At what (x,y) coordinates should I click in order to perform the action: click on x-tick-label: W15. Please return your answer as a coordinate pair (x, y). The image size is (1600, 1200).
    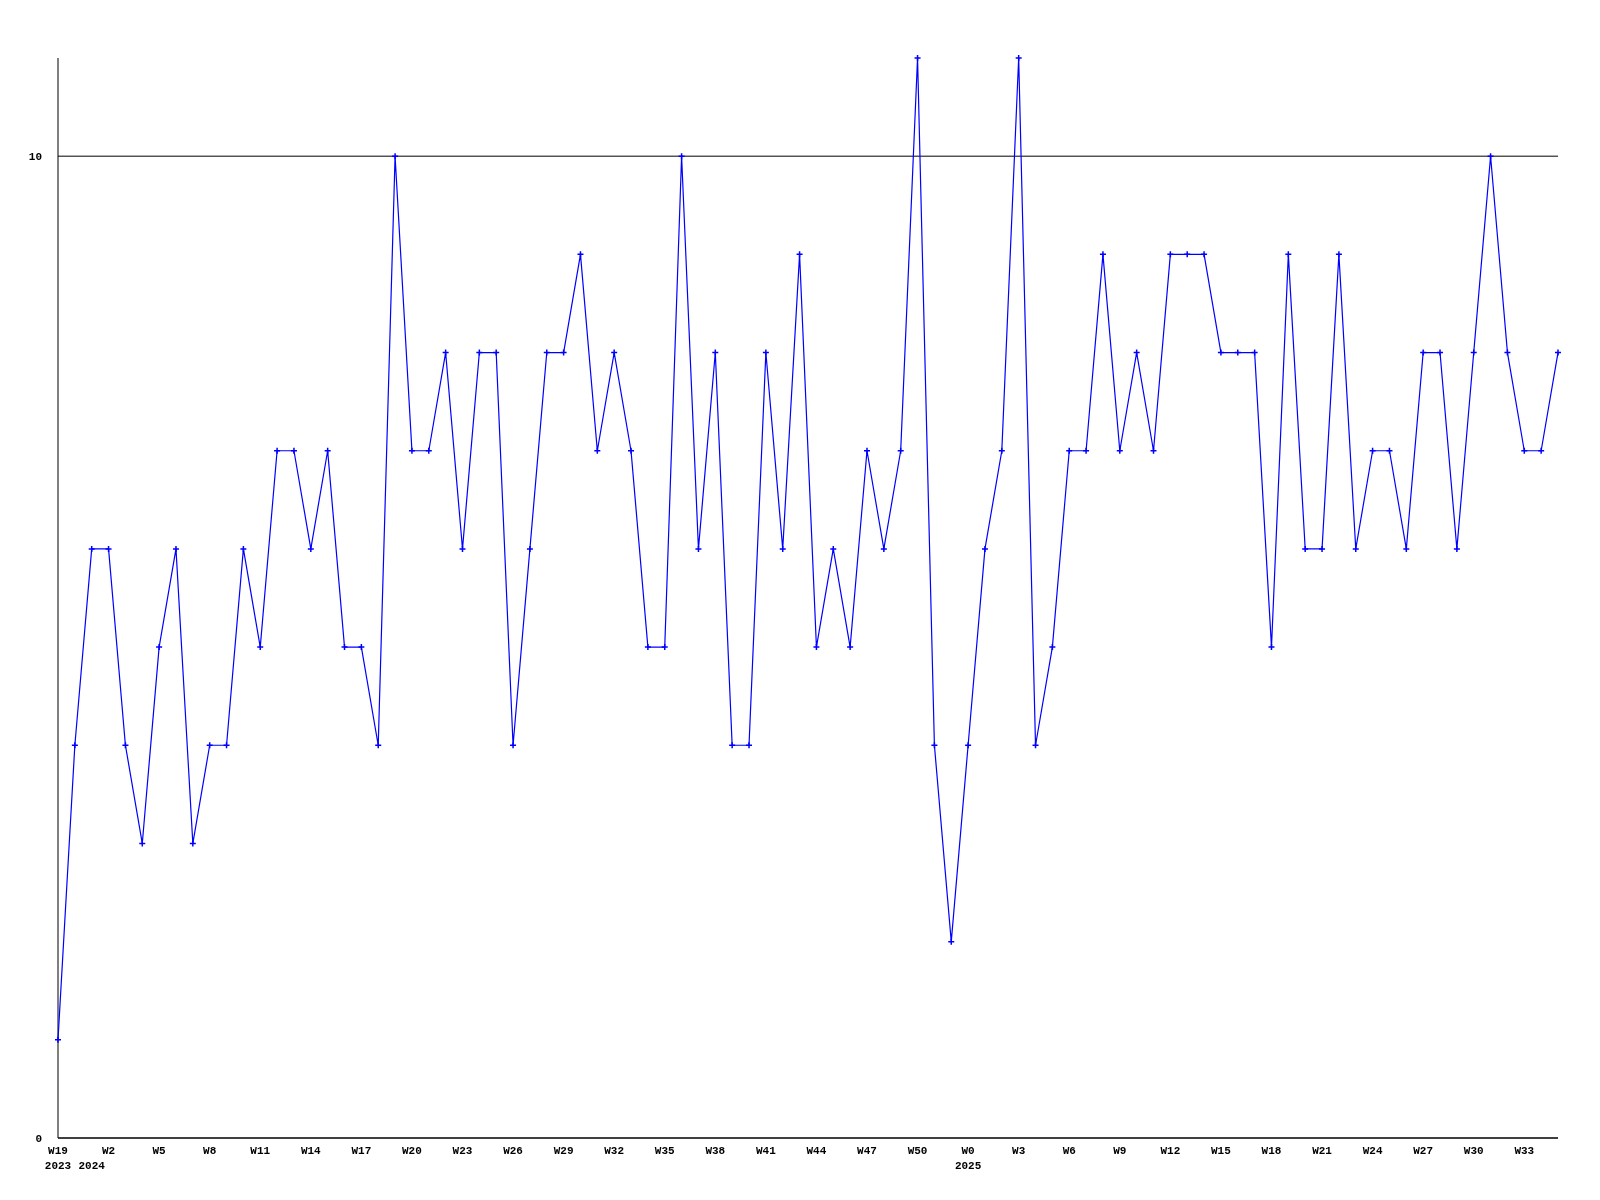
    Looking at the image, I should click on (1221, 1151).